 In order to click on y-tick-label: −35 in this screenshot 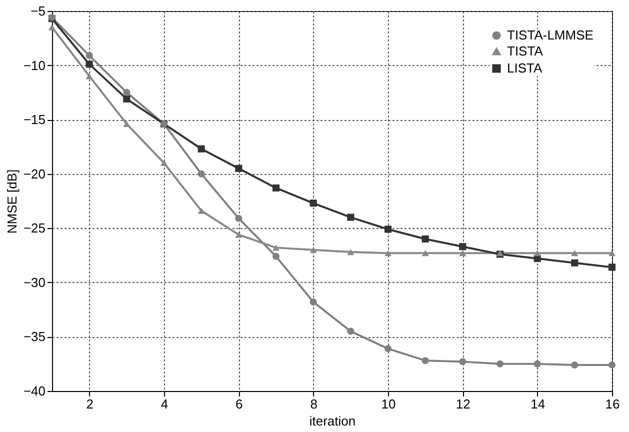, I will do `click(34, 336)`.